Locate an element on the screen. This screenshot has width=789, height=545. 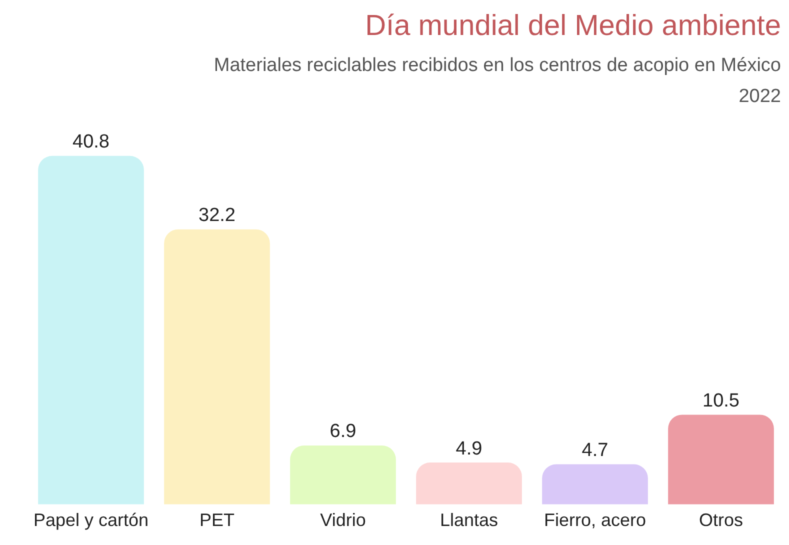
data-label: 4.9 is located at coordinates (469, 449).